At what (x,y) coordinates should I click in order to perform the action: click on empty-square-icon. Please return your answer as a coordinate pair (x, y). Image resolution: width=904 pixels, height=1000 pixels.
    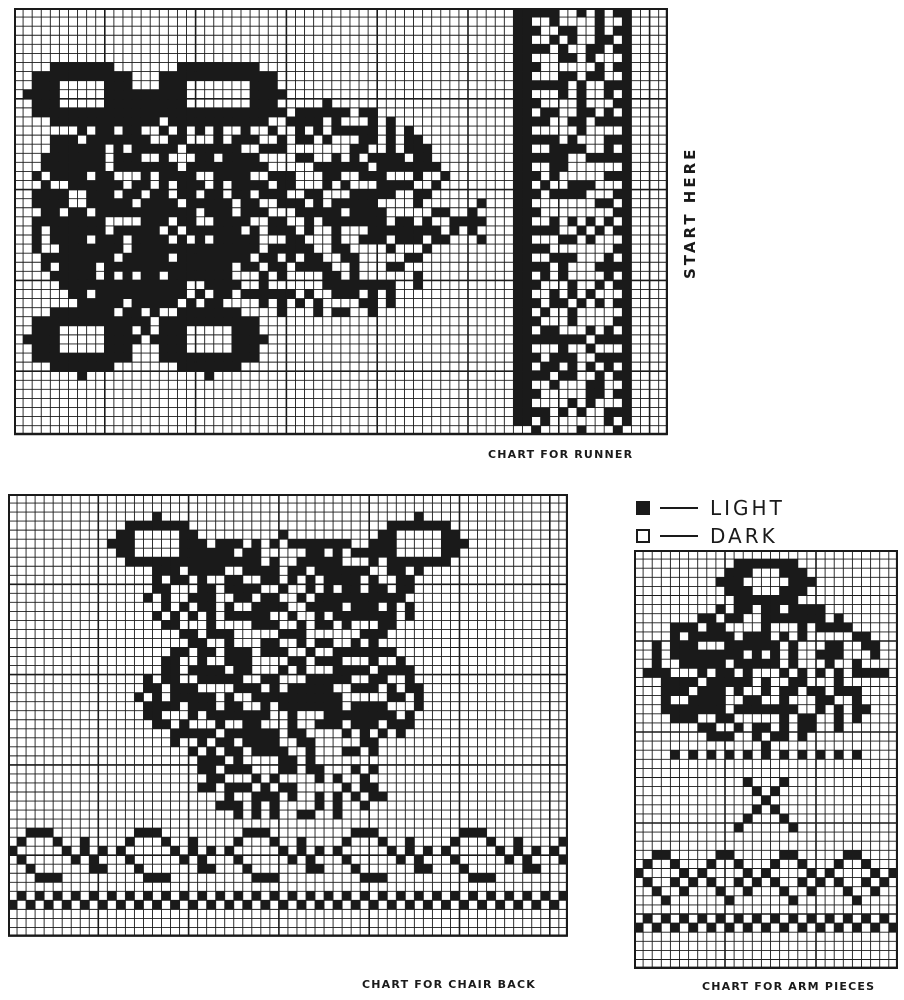
    Looking at the image, I should click on (643, 536).